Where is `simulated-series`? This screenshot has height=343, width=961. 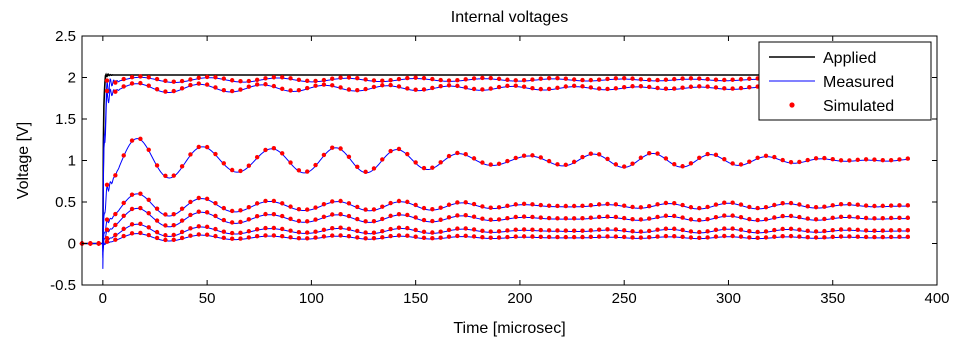 simulated-series is located at coordinates (494, 233).